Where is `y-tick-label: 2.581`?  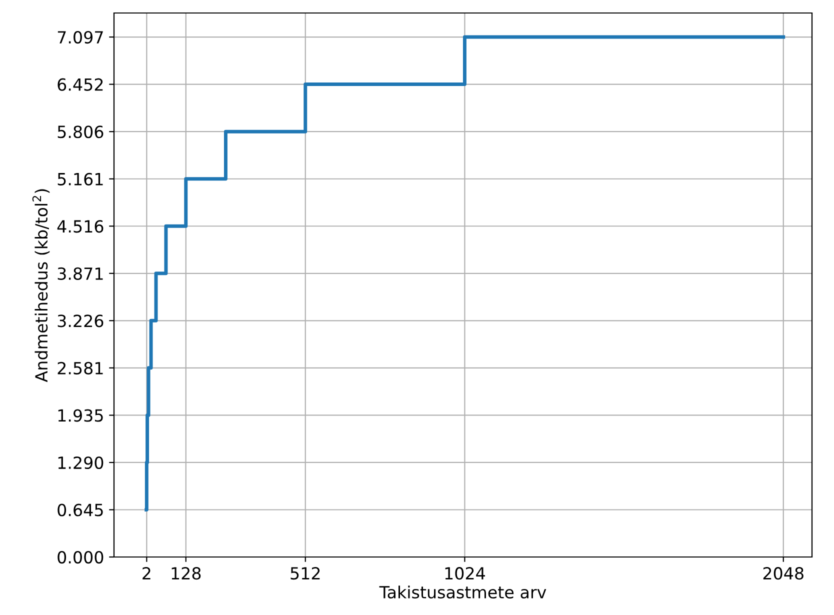 y-tick-label: 2.581 is located at coordinates (80, 368).